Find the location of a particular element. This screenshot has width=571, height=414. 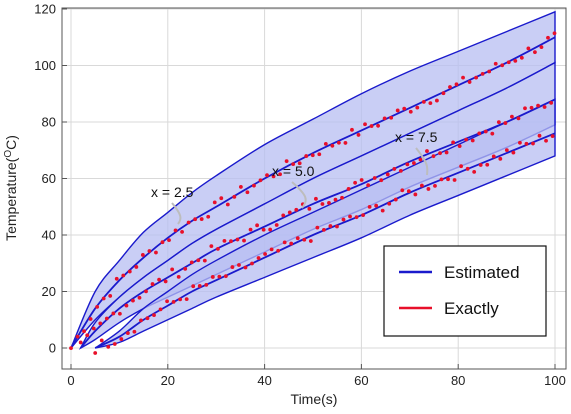

x-tick-label-100: 100 is located at coordinates (555, 380).